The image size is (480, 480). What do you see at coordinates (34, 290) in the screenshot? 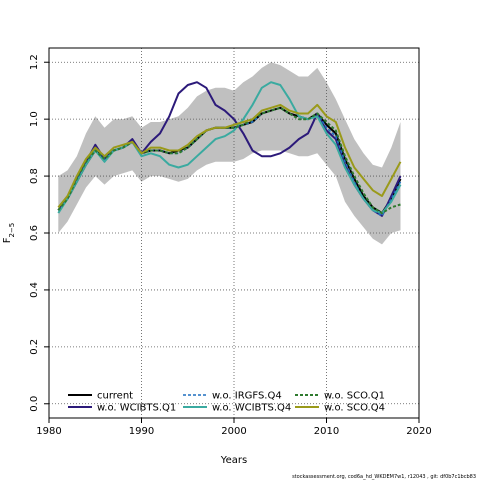
I see `y-tick-label: 0.4` at bounding box center [34, 290].